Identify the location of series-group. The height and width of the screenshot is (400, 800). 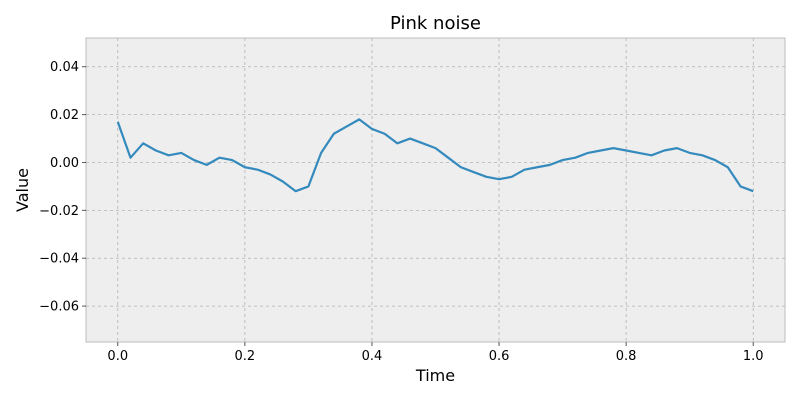
(435, 155).